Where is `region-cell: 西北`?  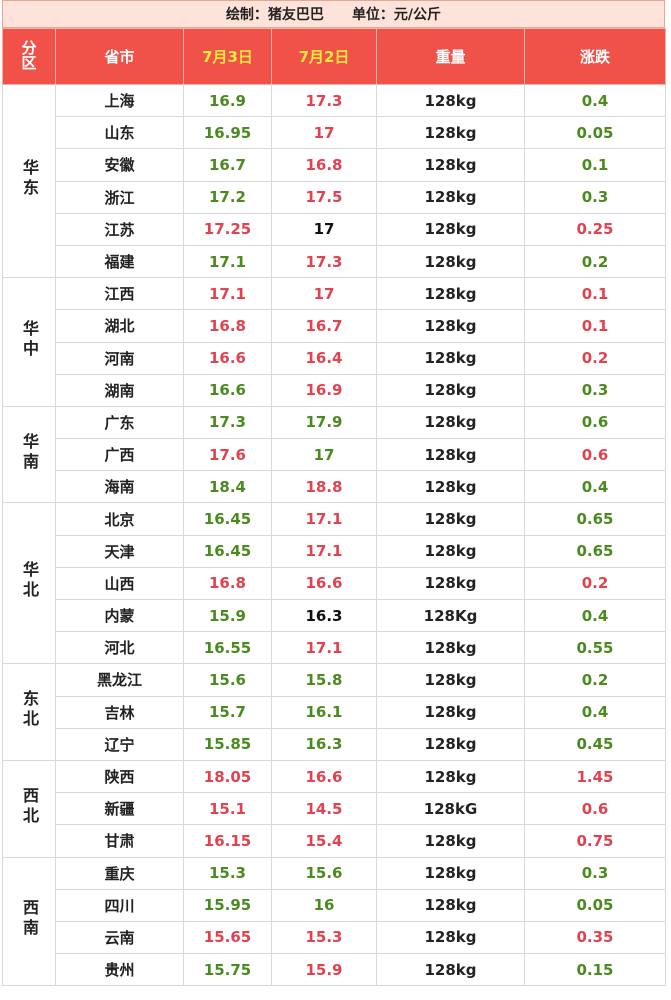
region-cell: 西北 is located at coordinates (29, 808).